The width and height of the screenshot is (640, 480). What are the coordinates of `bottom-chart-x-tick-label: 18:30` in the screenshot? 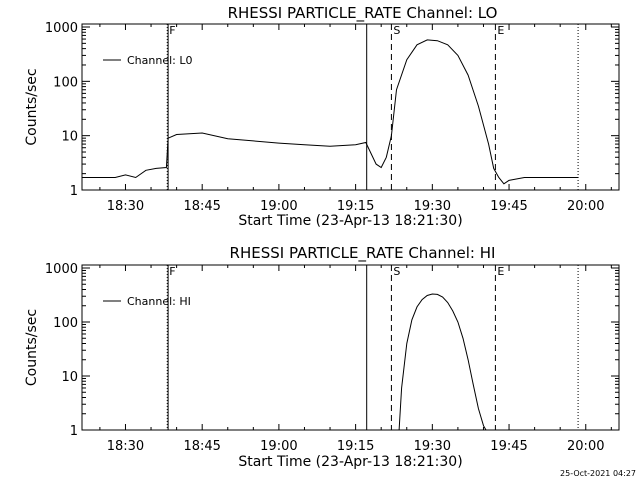 It's located at (125, 446).